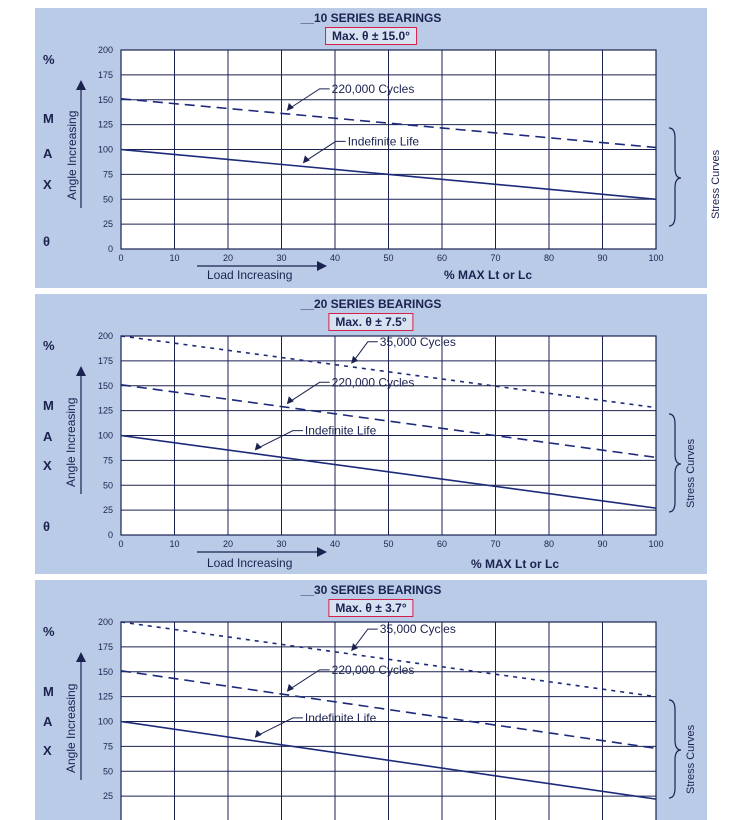 The width and height of the screenshot is (750, 820). I want to click on load-arrow-head, so click(322, 552).